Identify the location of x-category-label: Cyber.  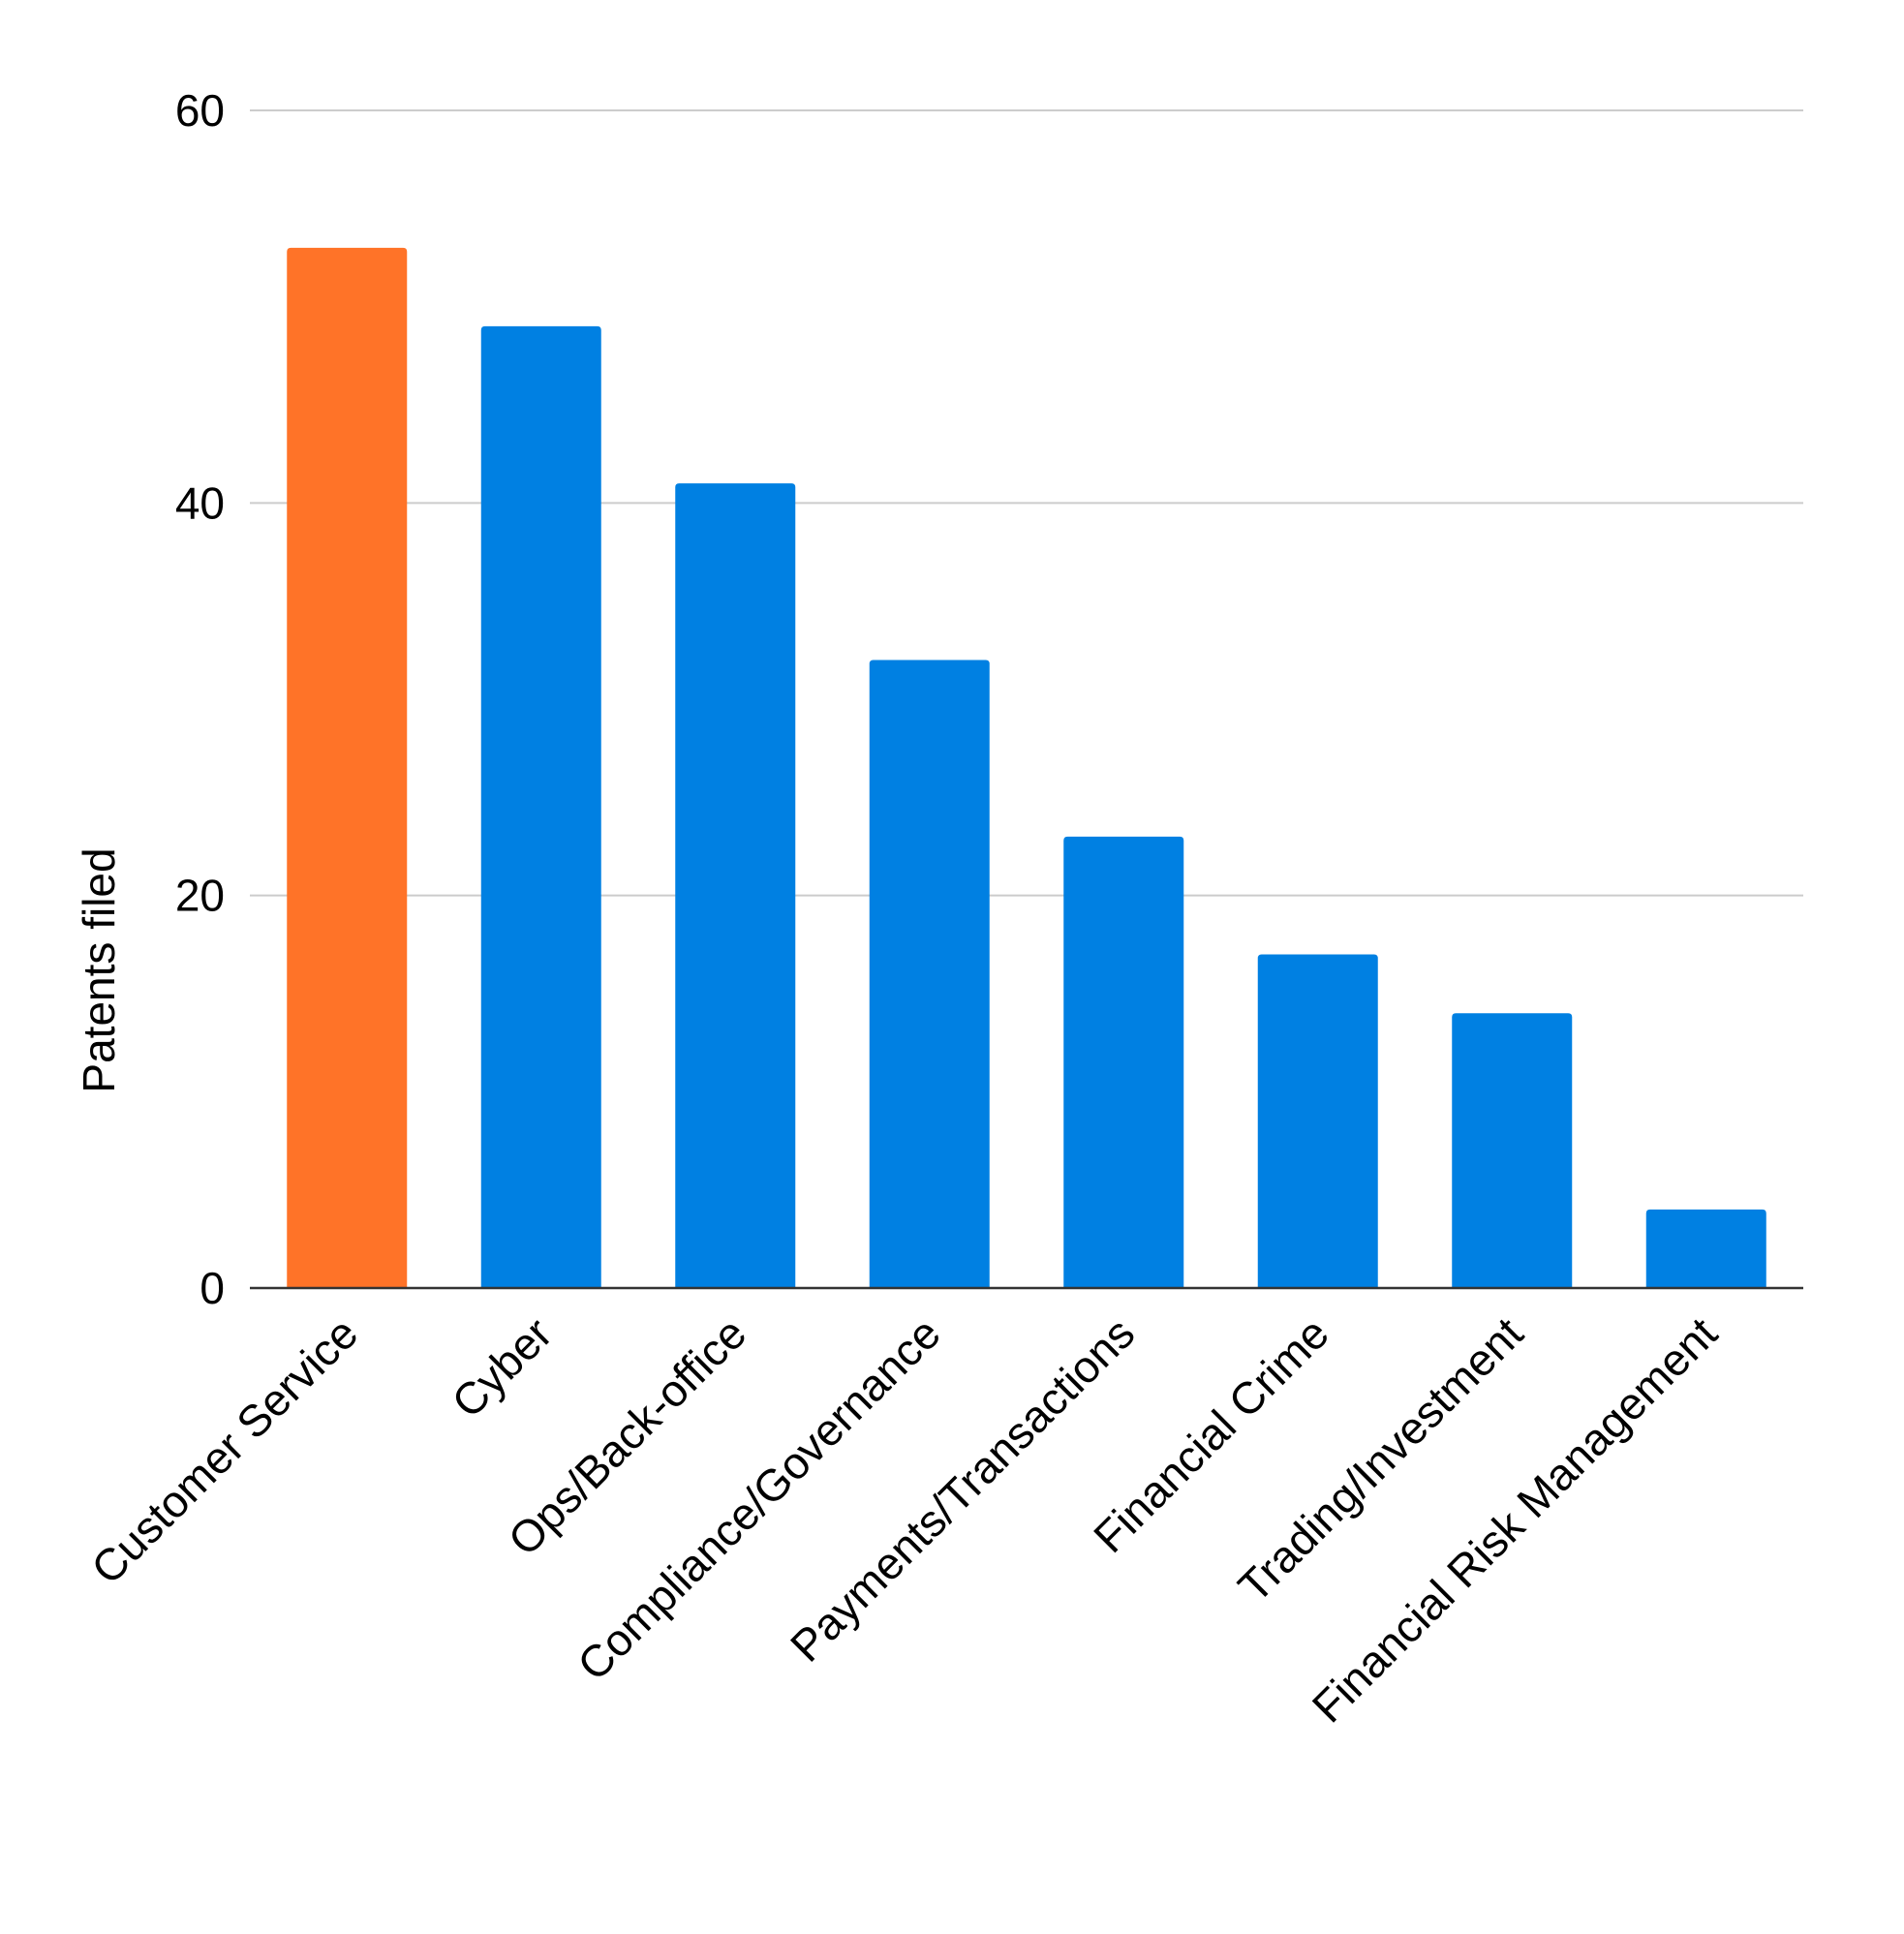
(502, 1367).